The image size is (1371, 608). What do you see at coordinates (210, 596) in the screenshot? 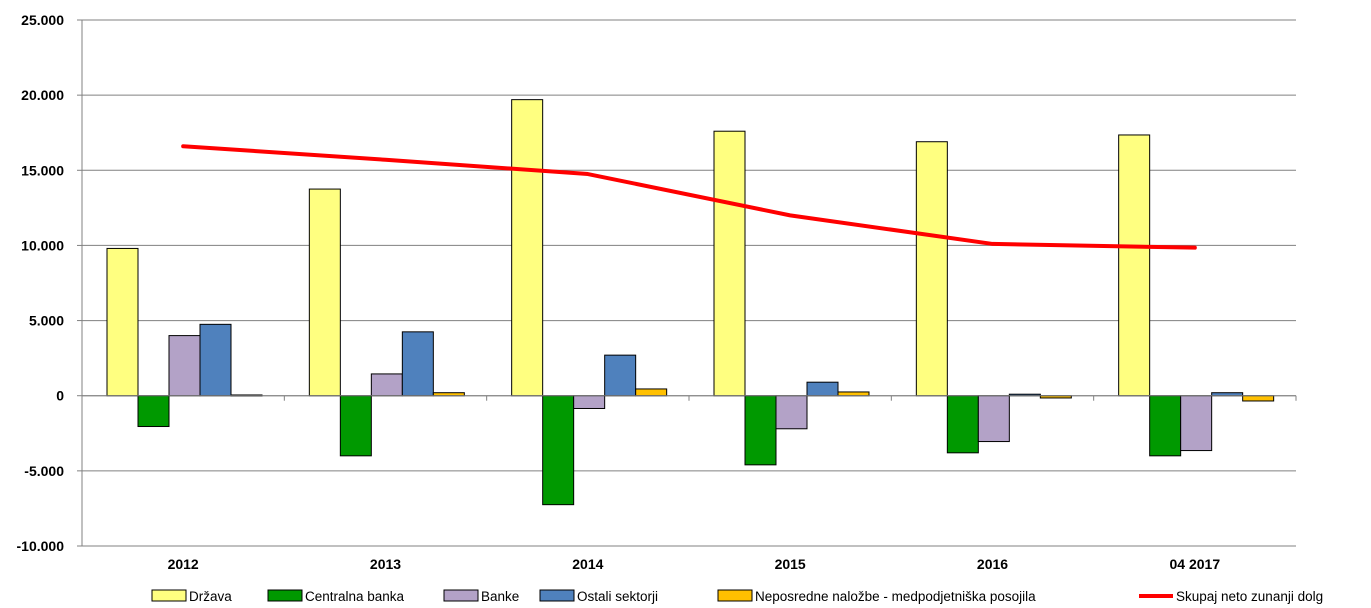
I see `legend-label: Država` at bounding box center [210, 596].